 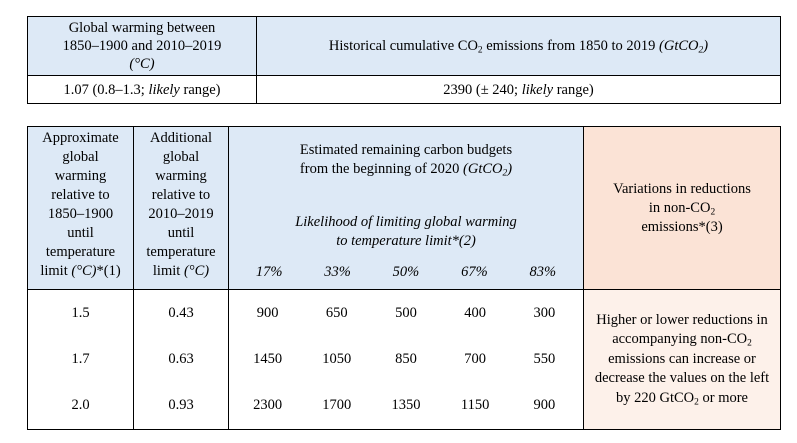 I want to click on budget-row-2: 1450 1050 850 700 550, so click(x=406, y=359).